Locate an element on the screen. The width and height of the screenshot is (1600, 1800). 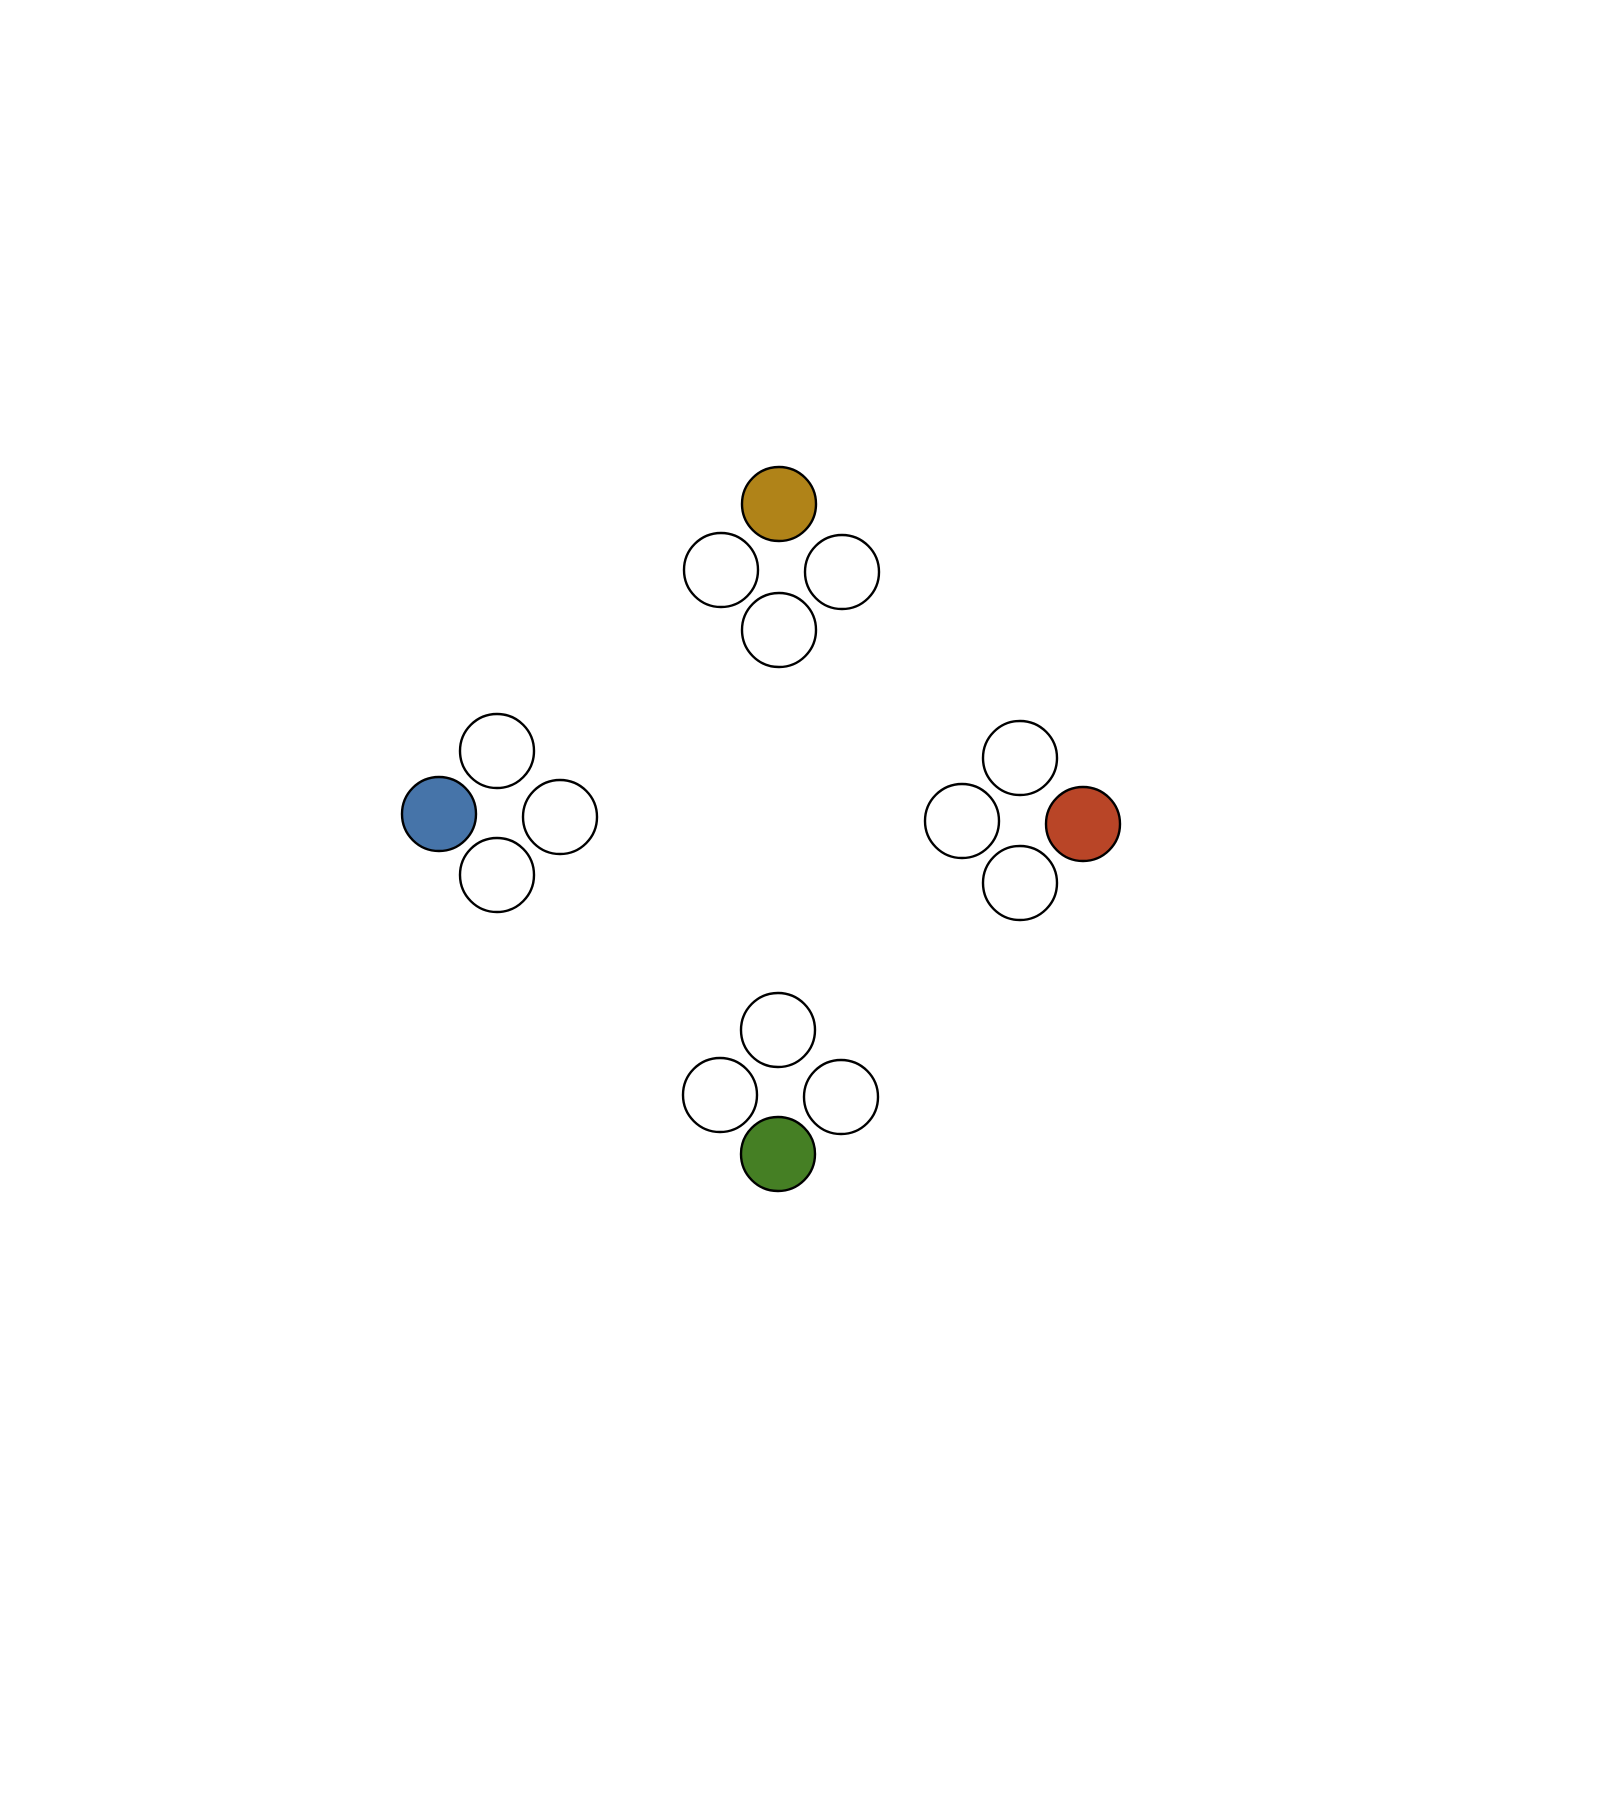
circle-right-right-filled is located at coordinates (1083, 824).